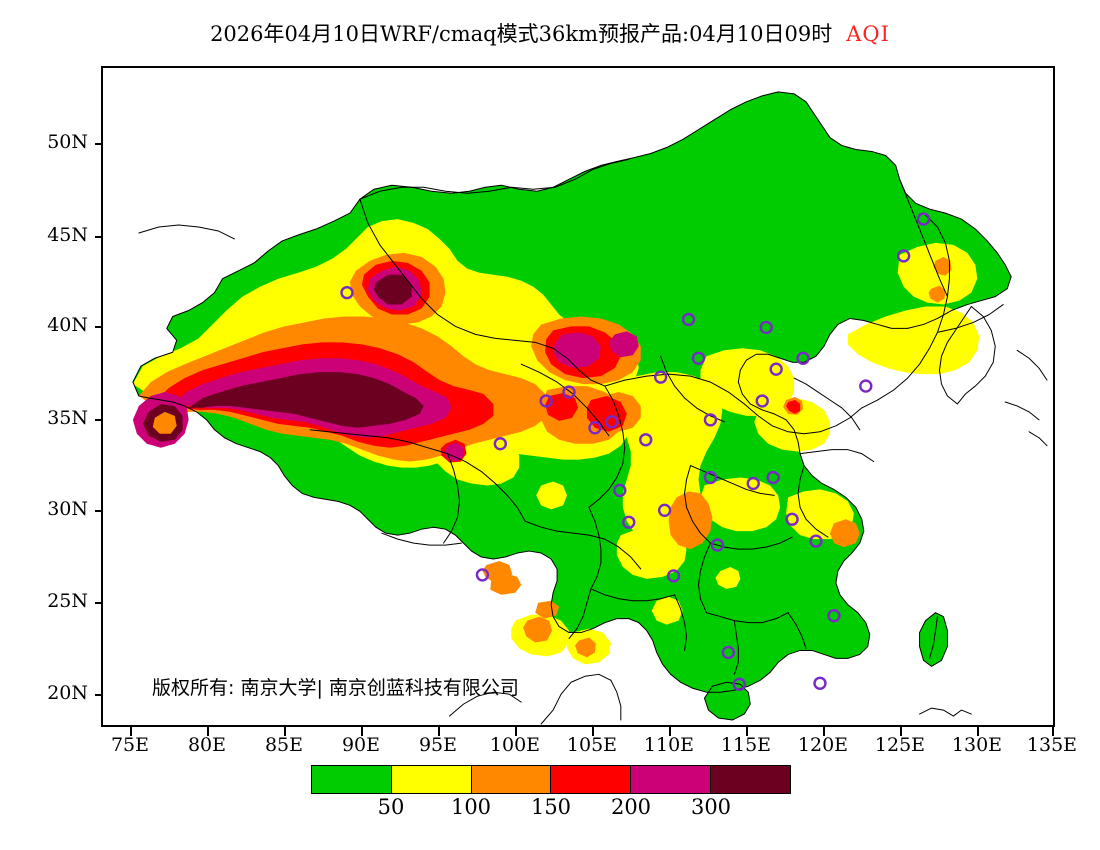 This screenshot has height=850, width=1100. What do you see at coordinates (901, 731) in the screenshot?
I see `x-tick-125e` at bounding box center [901, 731].